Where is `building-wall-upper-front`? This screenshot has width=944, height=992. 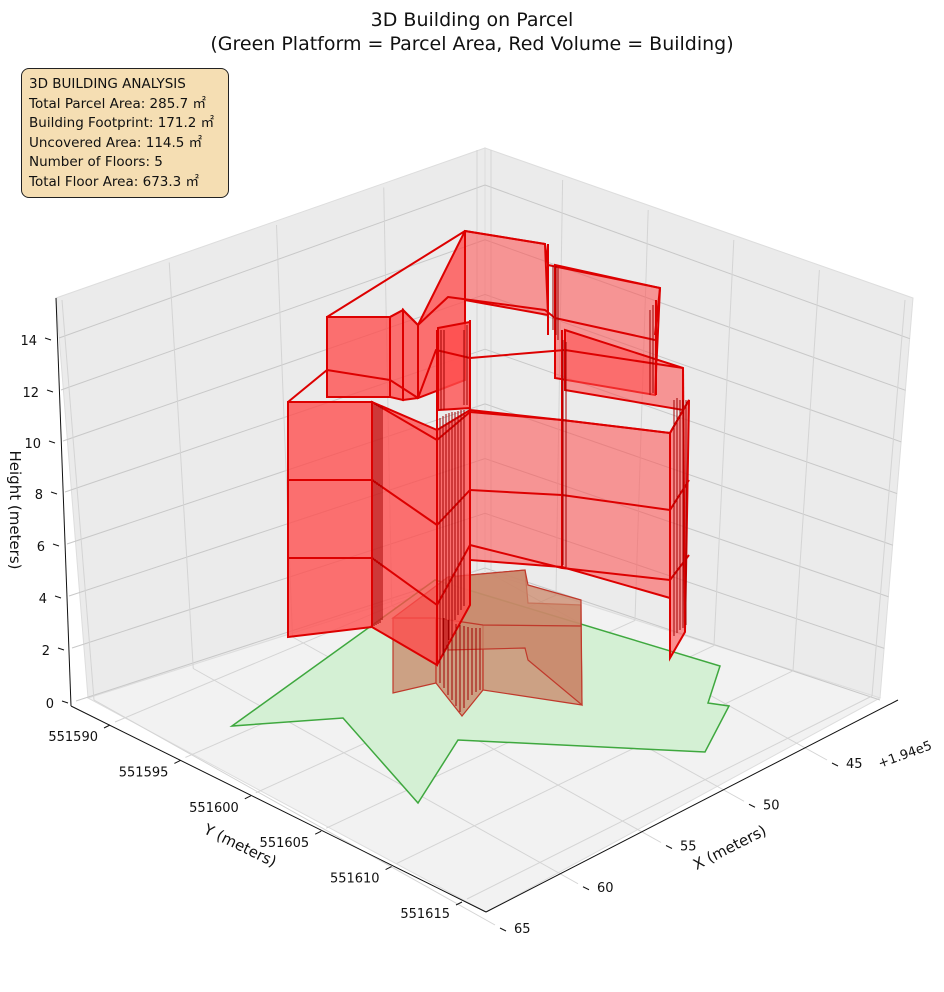 building-wall-upper-front is located at coordinates (454, 366).